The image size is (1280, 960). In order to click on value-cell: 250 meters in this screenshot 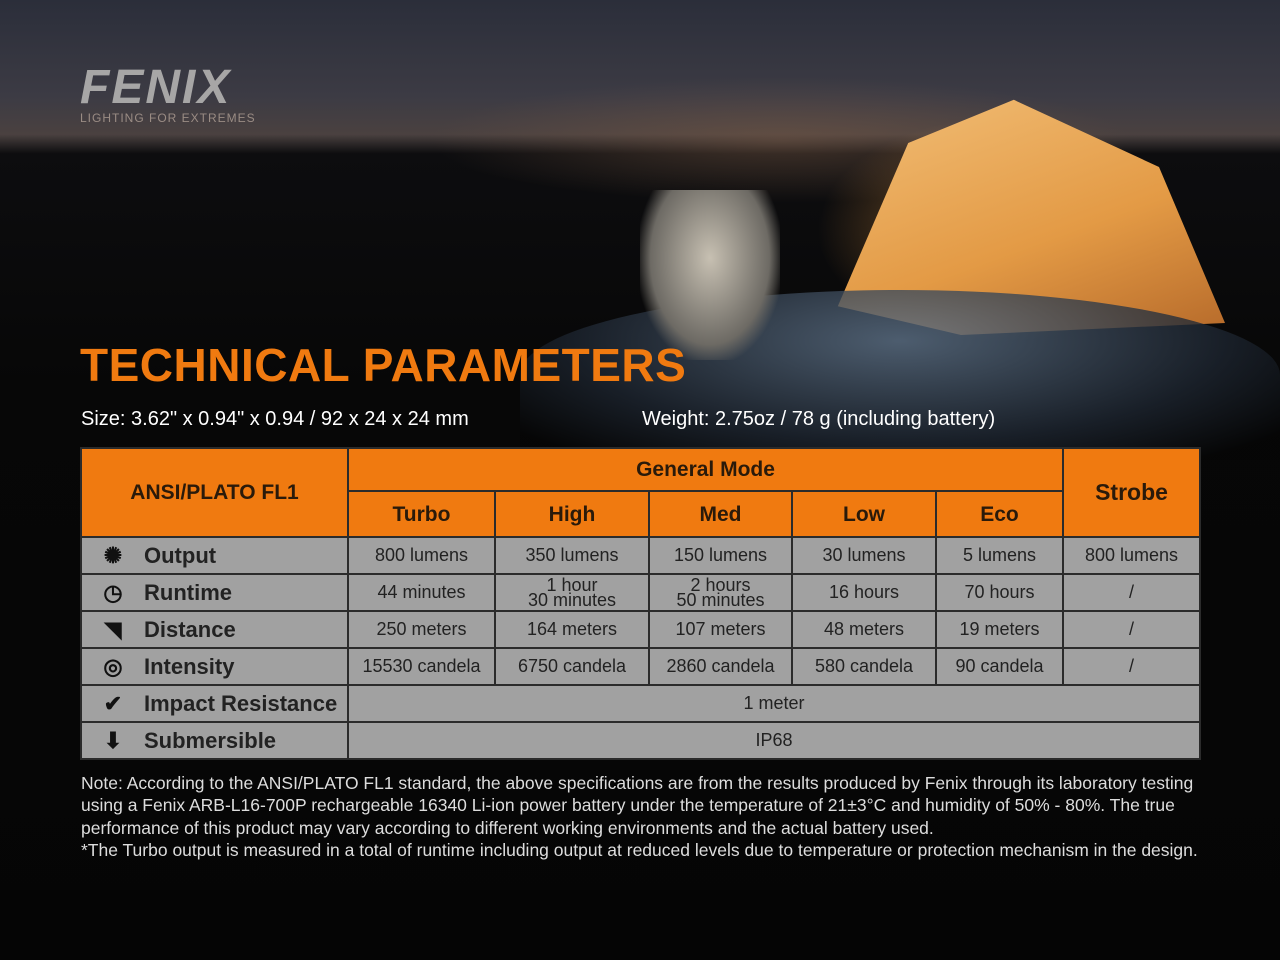, I will do `click(421, 629)`.